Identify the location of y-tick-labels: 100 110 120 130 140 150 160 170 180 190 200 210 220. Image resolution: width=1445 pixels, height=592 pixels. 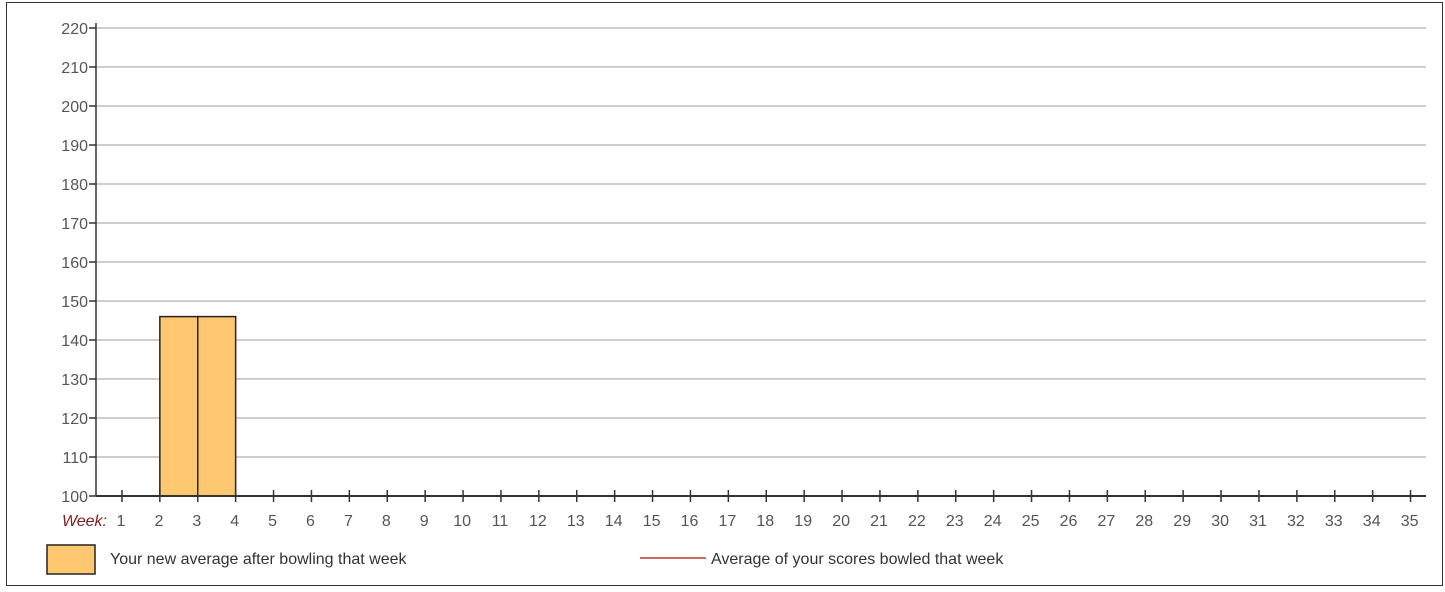
(74, 263).